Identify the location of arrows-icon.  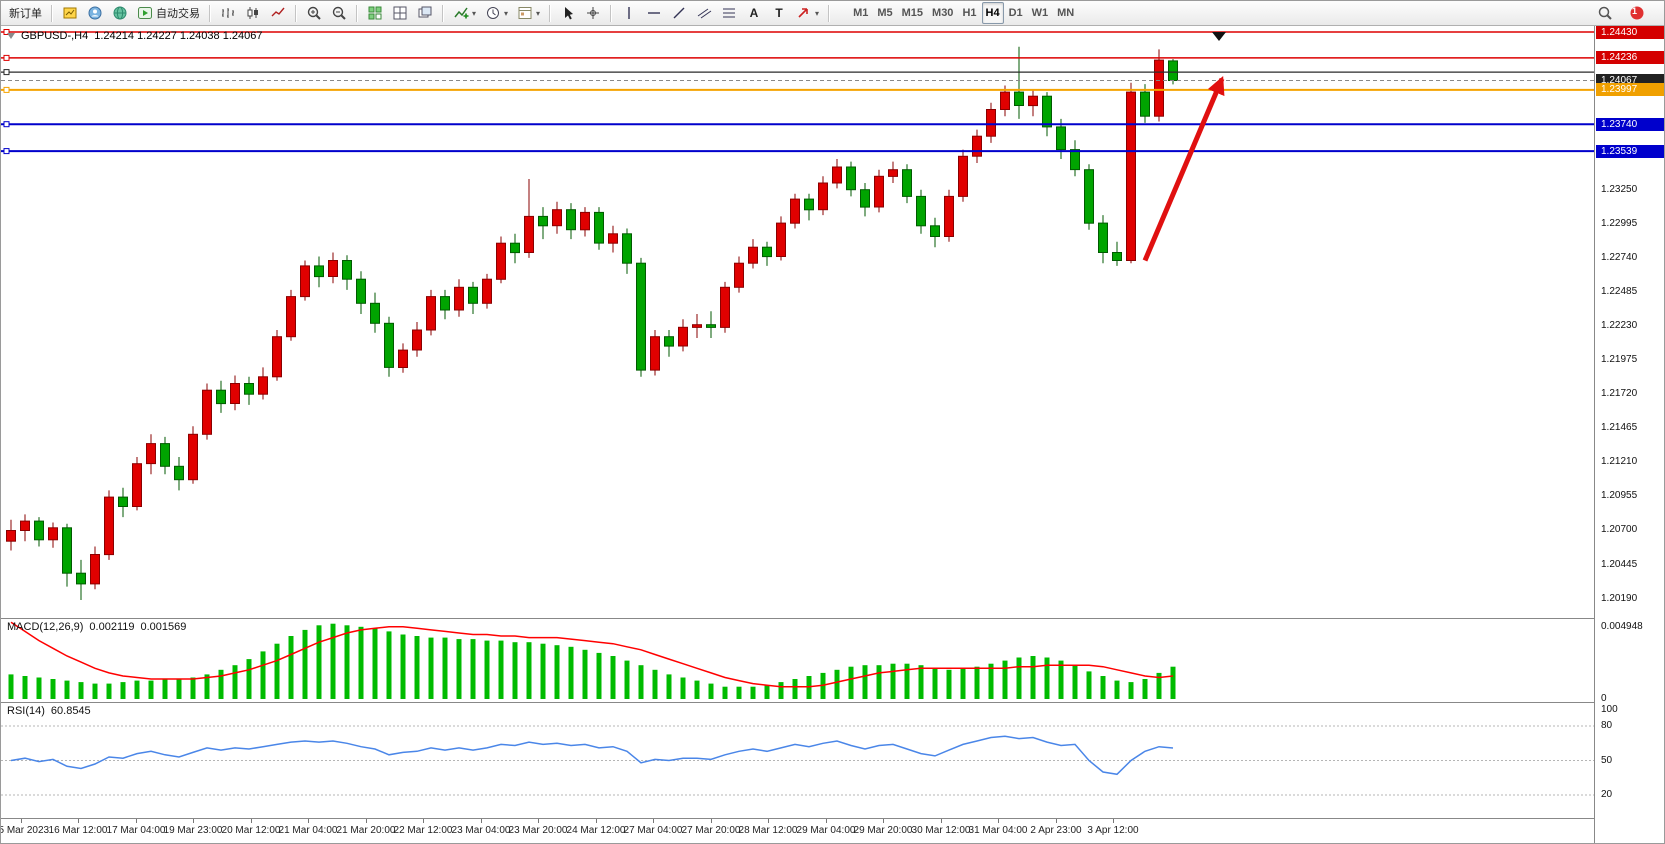
(804, 13).